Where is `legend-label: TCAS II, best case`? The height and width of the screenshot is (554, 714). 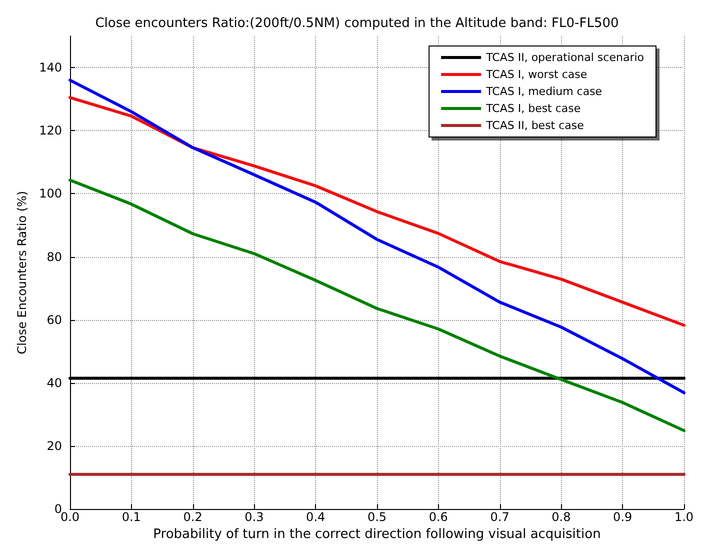
legend-label: TCAS II, best case is located at coordinates (534, 125).